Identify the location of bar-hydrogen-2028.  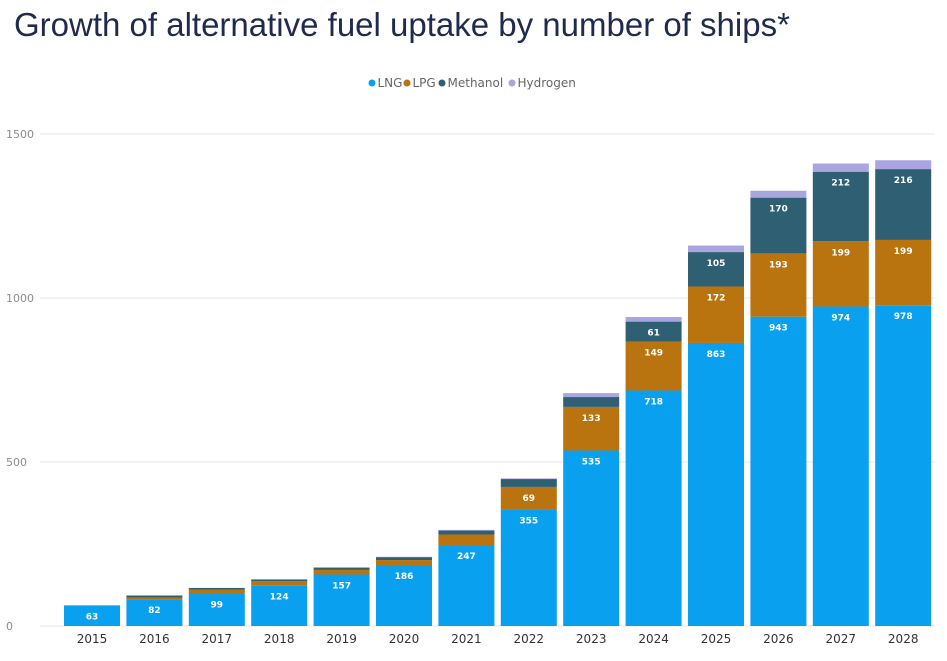
(903, 165).